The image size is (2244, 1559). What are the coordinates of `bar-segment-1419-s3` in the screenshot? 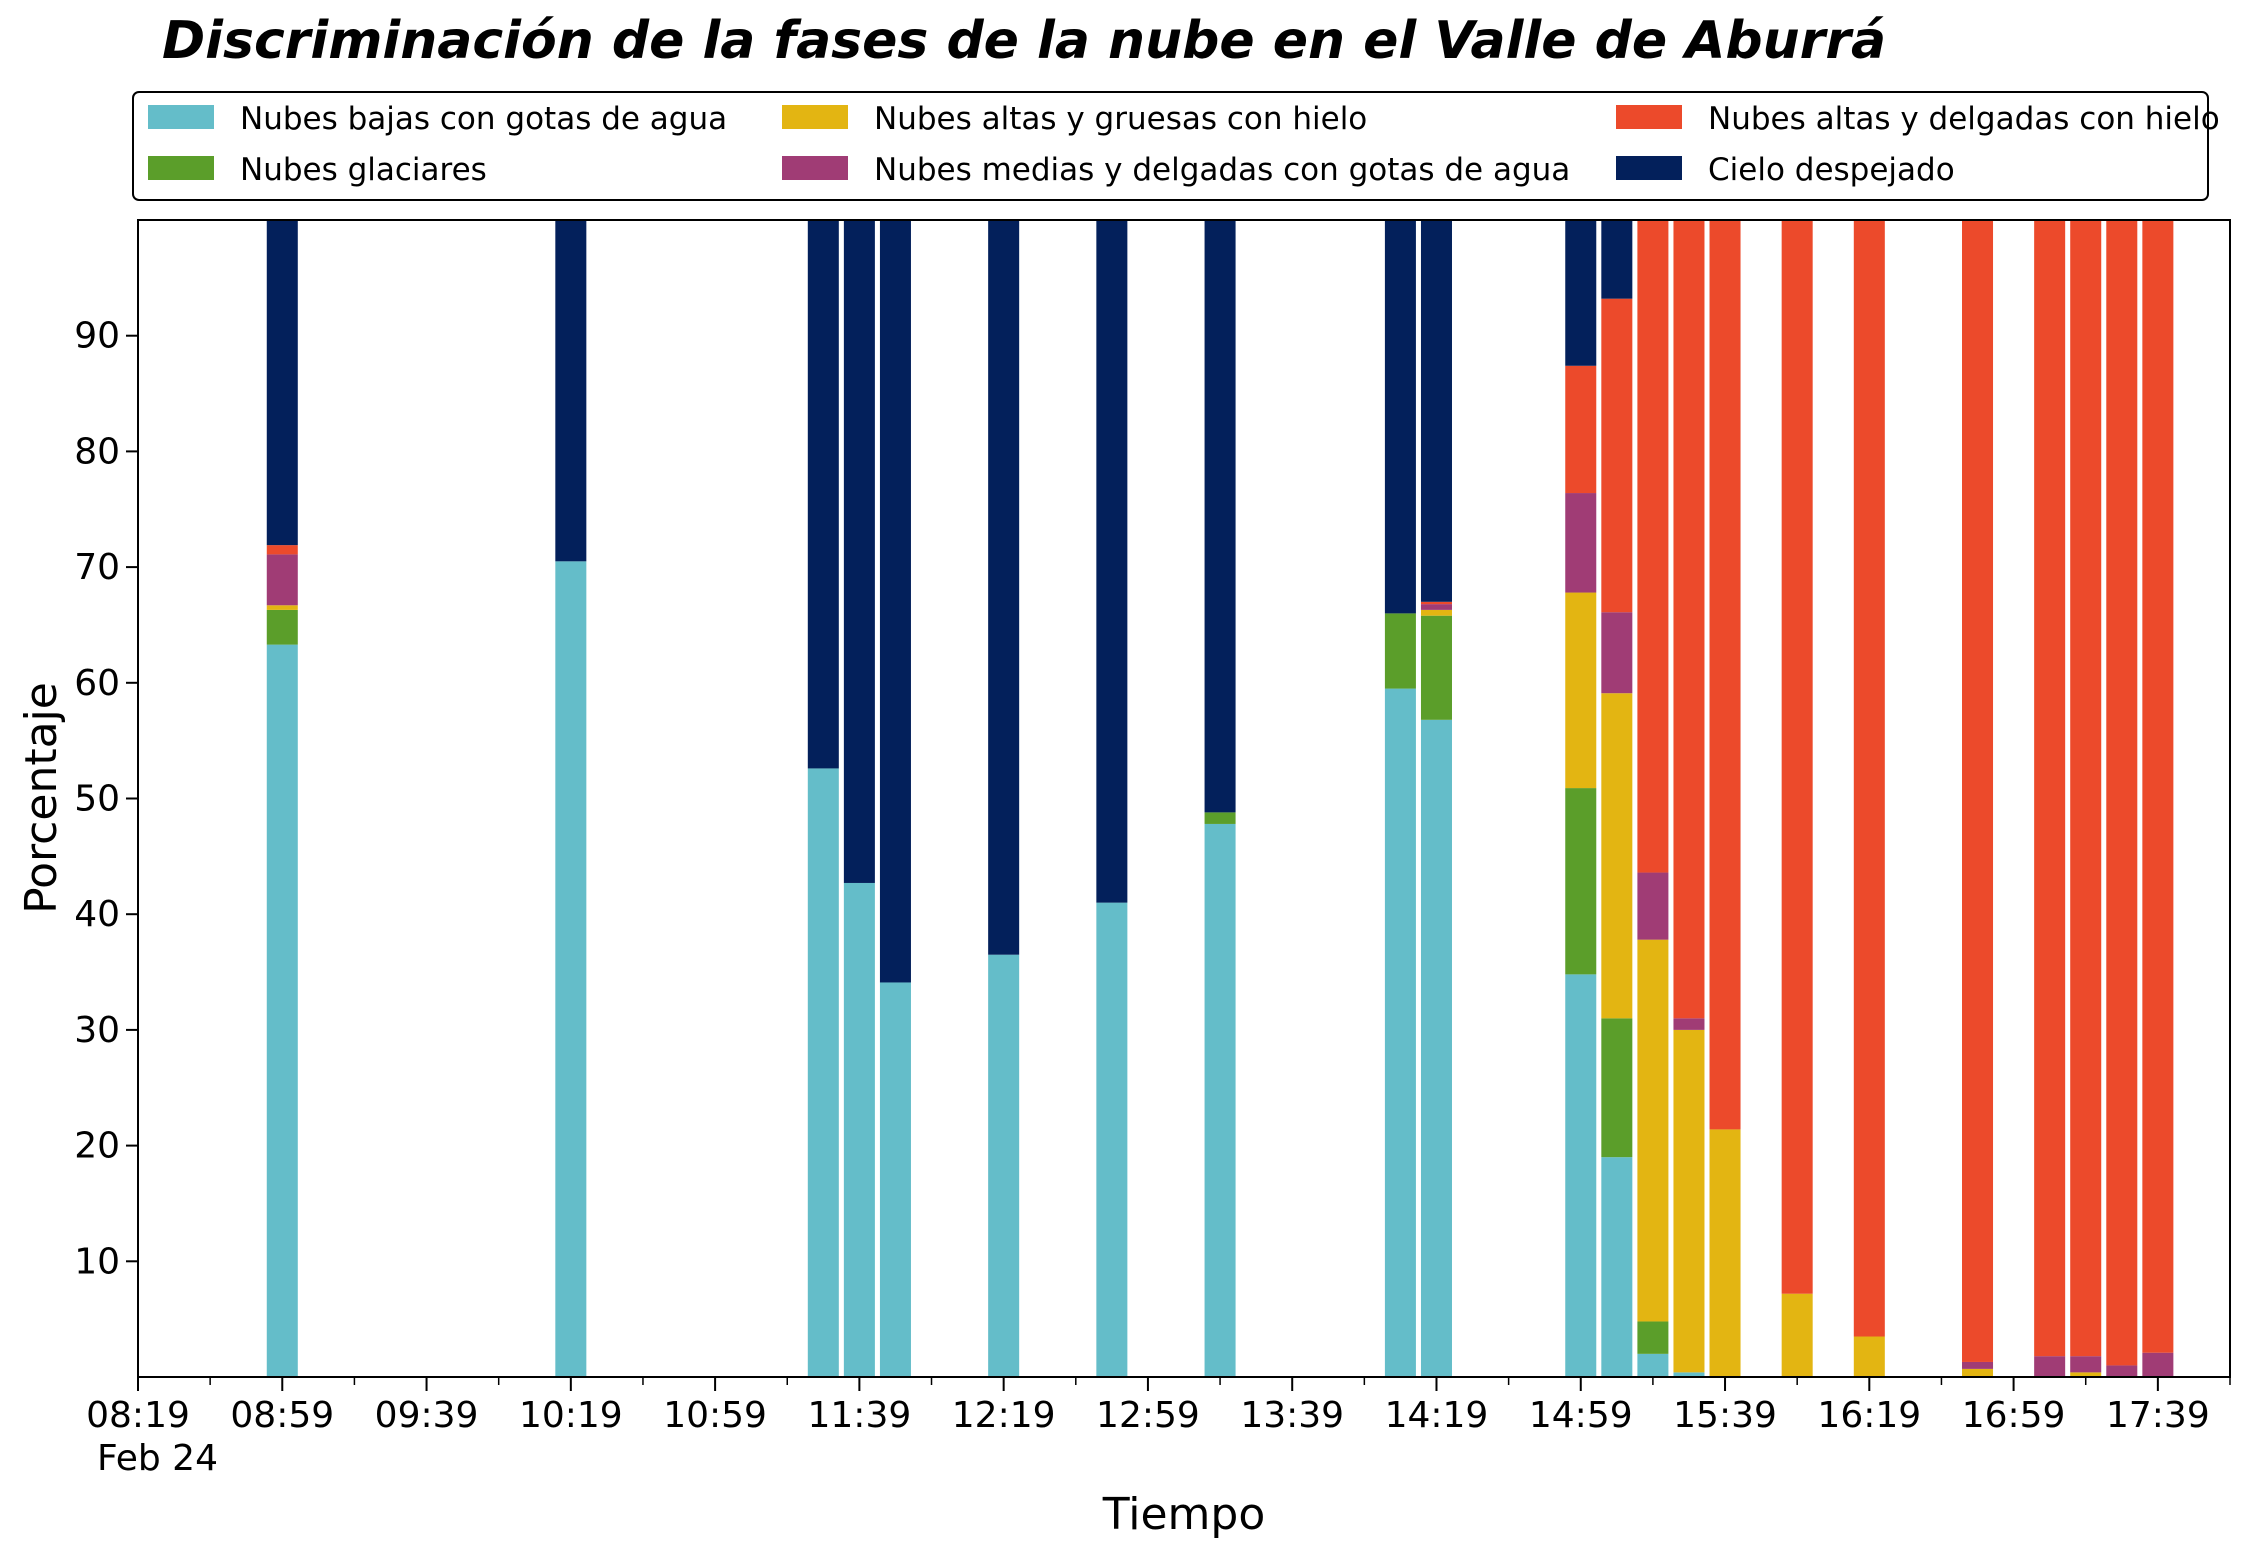 It's located at (1436, 607).